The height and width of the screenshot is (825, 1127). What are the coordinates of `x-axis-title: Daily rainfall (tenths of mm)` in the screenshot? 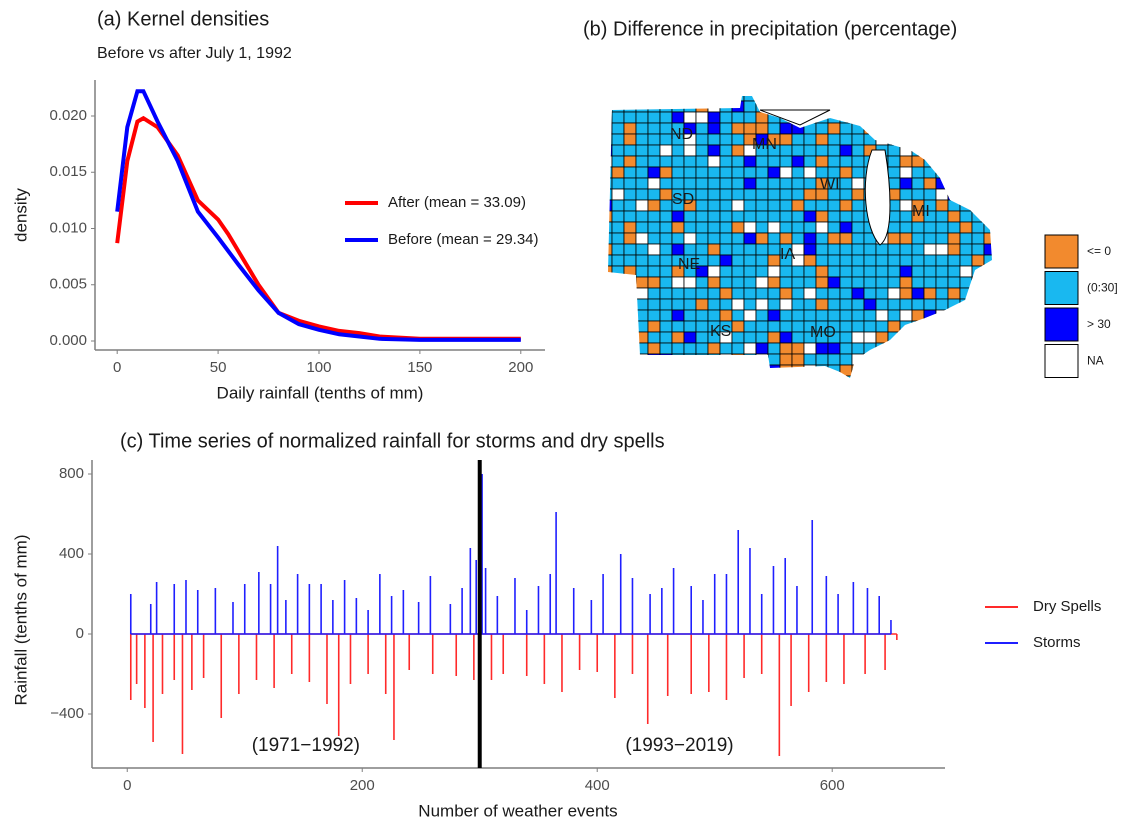 It's located at (320, 392).